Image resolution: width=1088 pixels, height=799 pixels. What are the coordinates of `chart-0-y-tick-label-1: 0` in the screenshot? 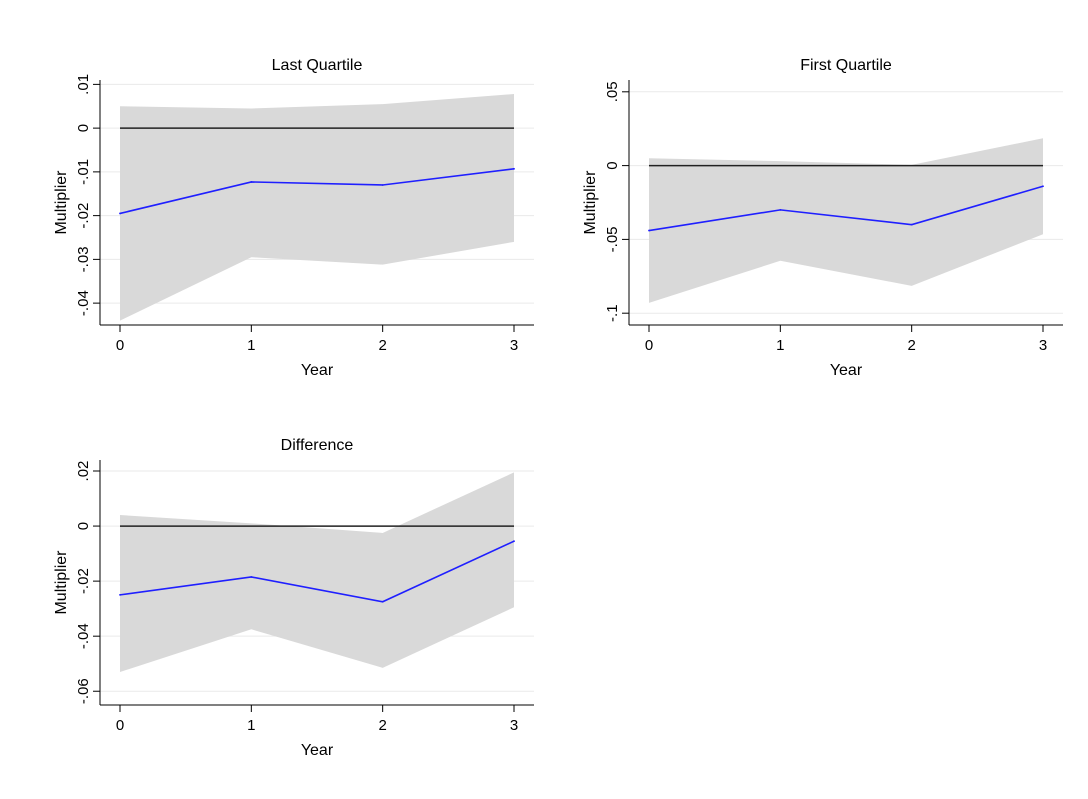 It's located at (83, 128).